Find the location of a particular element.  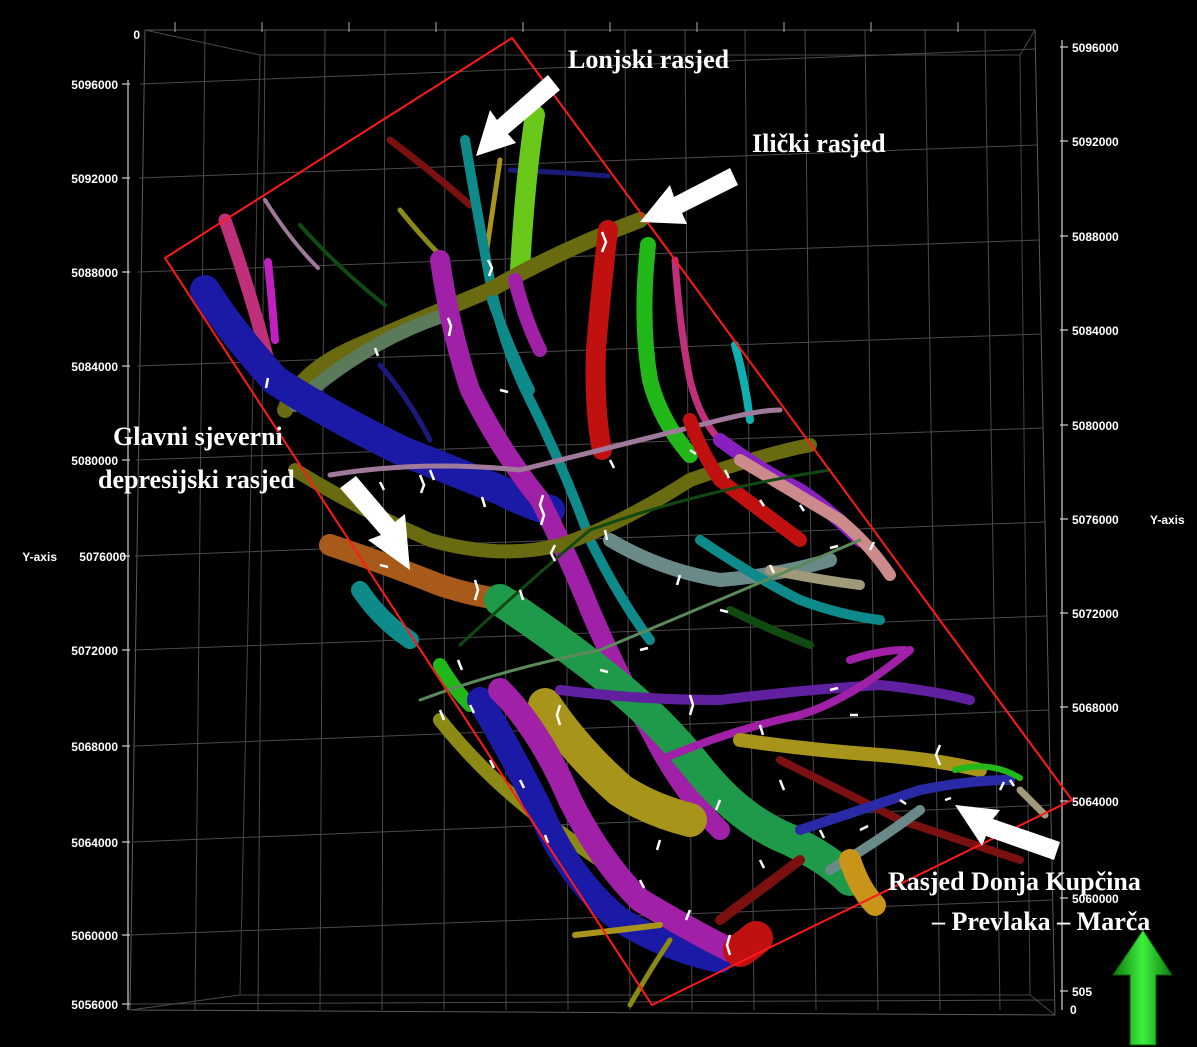

north-arrow-icon is located at coordinates (1142, 987).